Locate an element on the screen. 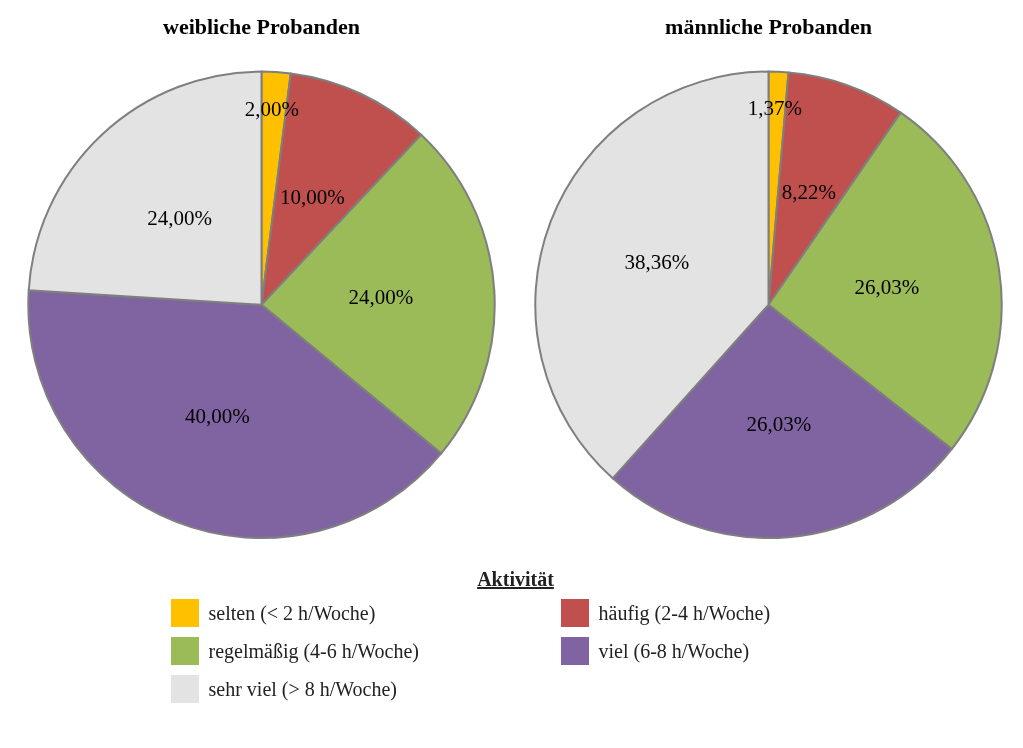 The image size is (1023, 748). data-label: 10,00% is located at coordinates (312, 196).